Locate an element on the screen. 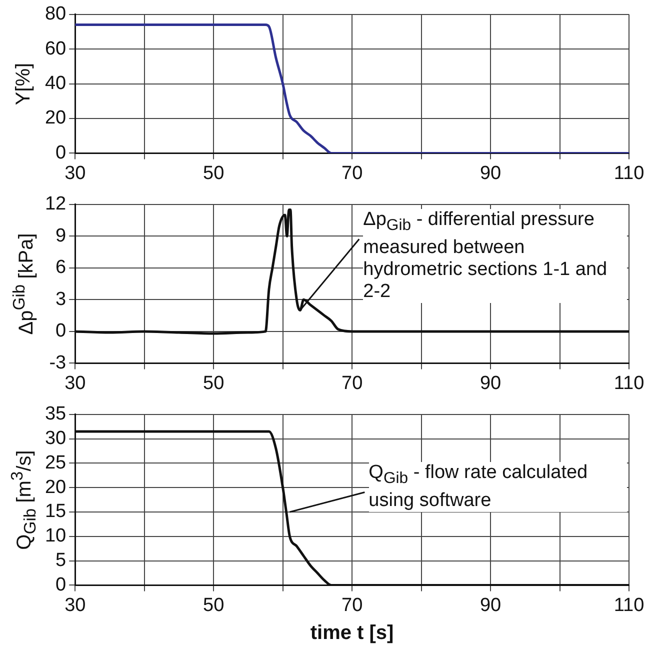 This screenshot has width=651, height=654. y-tick-label: 9 is located at coordinates (61, 235).